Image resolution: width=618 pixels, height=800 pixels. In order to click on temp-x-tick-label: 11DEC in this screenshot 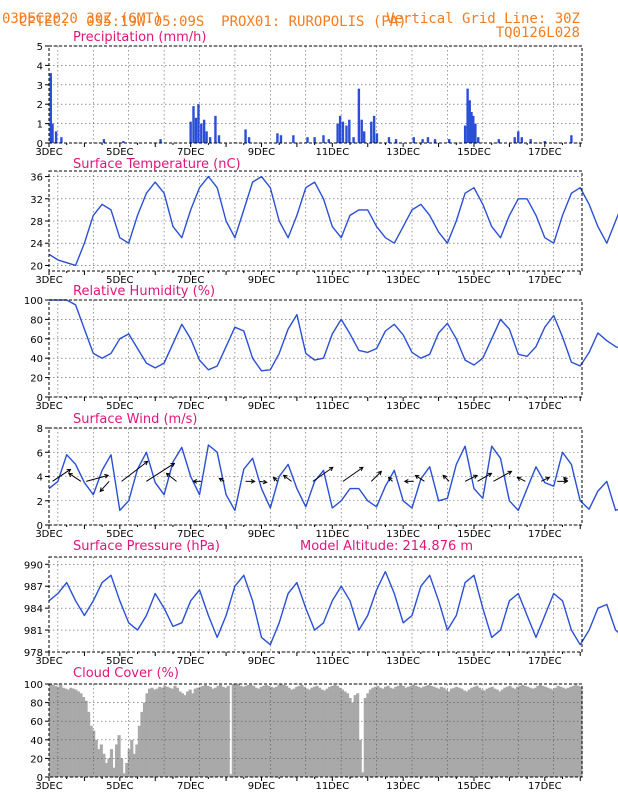, I will do `click(332, 280)`.